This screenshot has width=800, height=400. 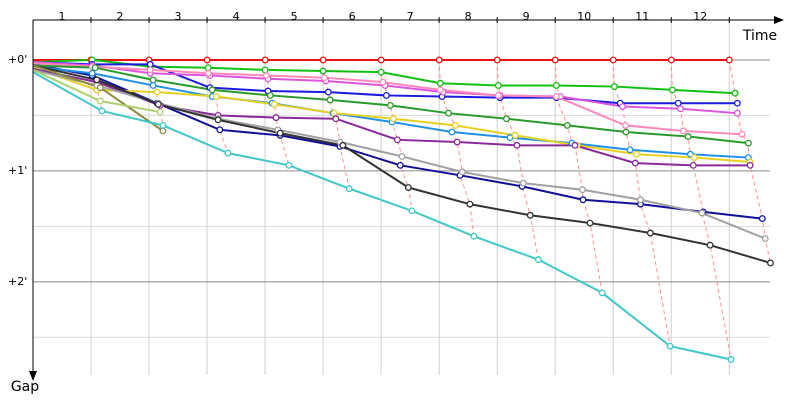 What do you see at coordinates (17, 170) in the screenshot?
I see `y-tick-label: +1'` at bounding box center [17, 170].